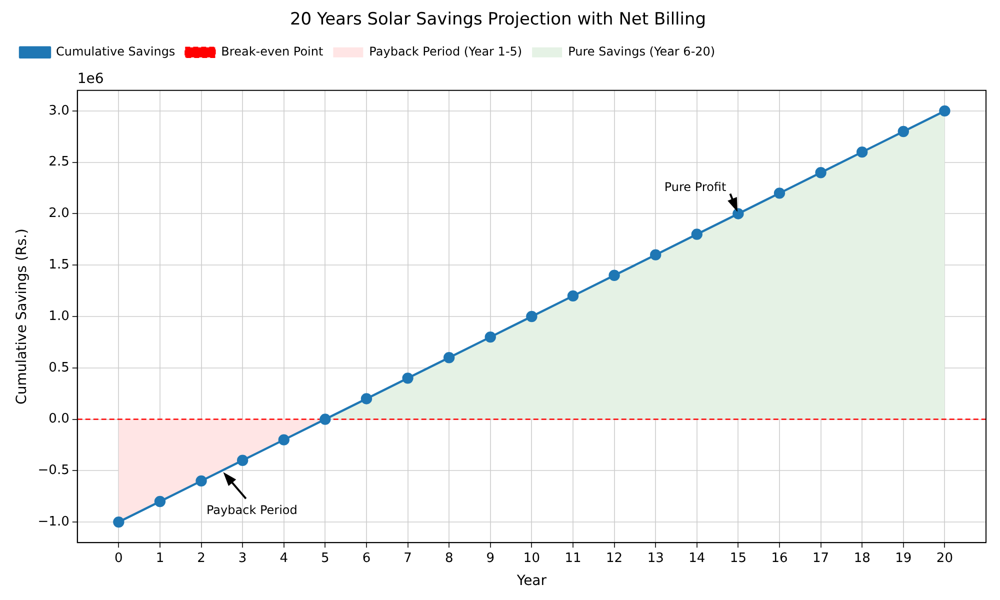 The width and height of the screenshot is (1000, 600). I want to click on y-axis-title: Cumulative Savings (Rs.), so click(22, 316).